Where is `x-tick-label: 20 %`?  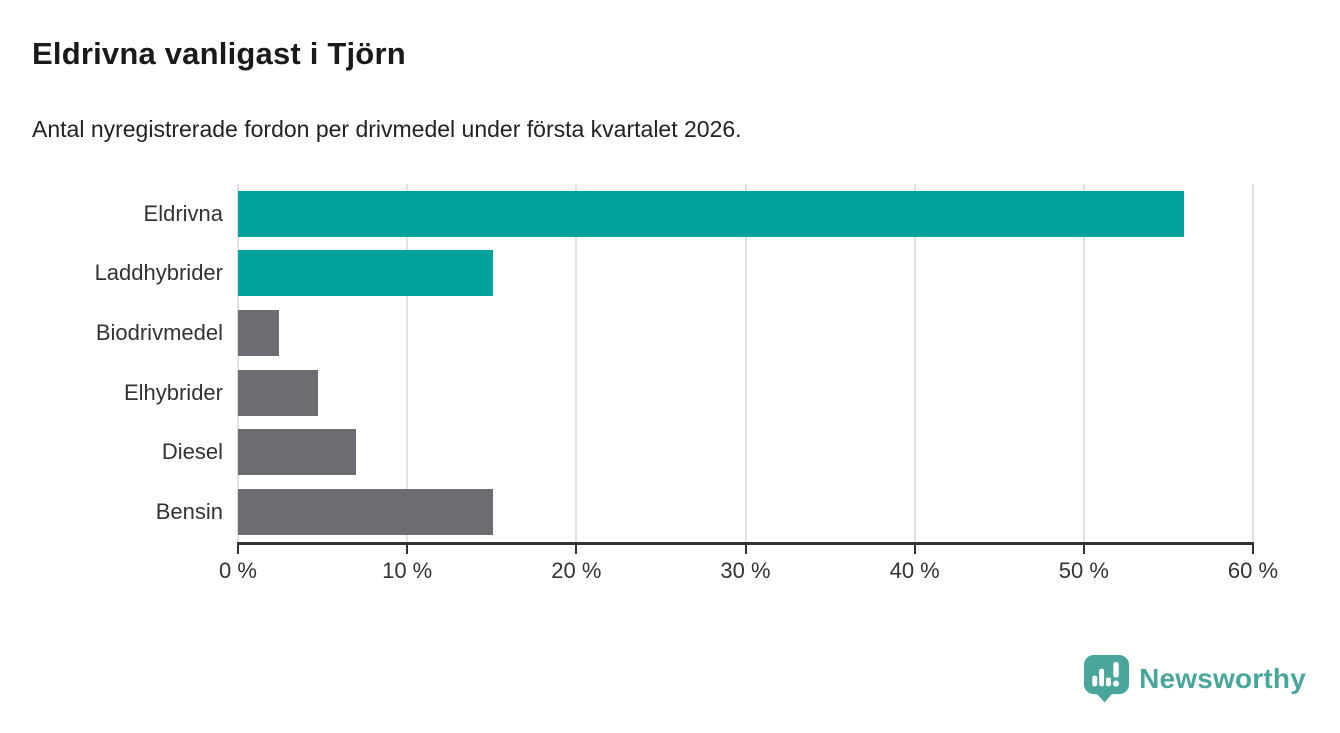
x-tick-label: 20 % is located at coordinates (576, 570).